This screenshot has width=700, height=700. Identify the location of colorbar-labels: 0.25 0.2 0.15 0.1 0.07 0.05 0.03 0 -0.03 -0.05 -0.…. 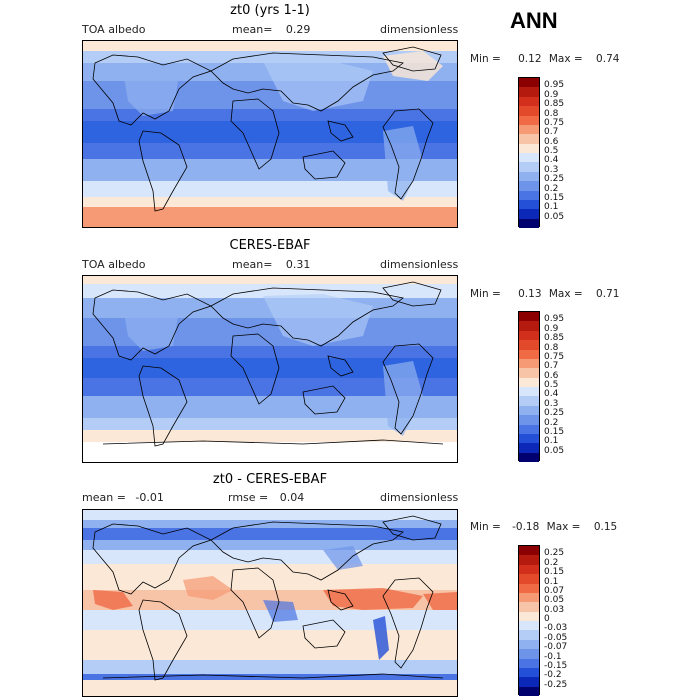
(569, 620).